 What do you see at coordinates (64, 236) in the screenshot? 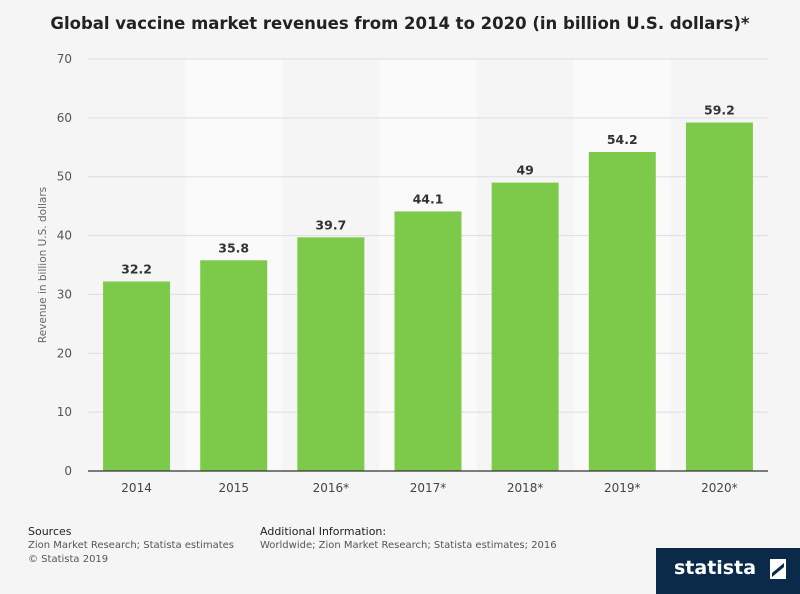
I see `y-tick-label: 40` at bounding box center [64, 236].